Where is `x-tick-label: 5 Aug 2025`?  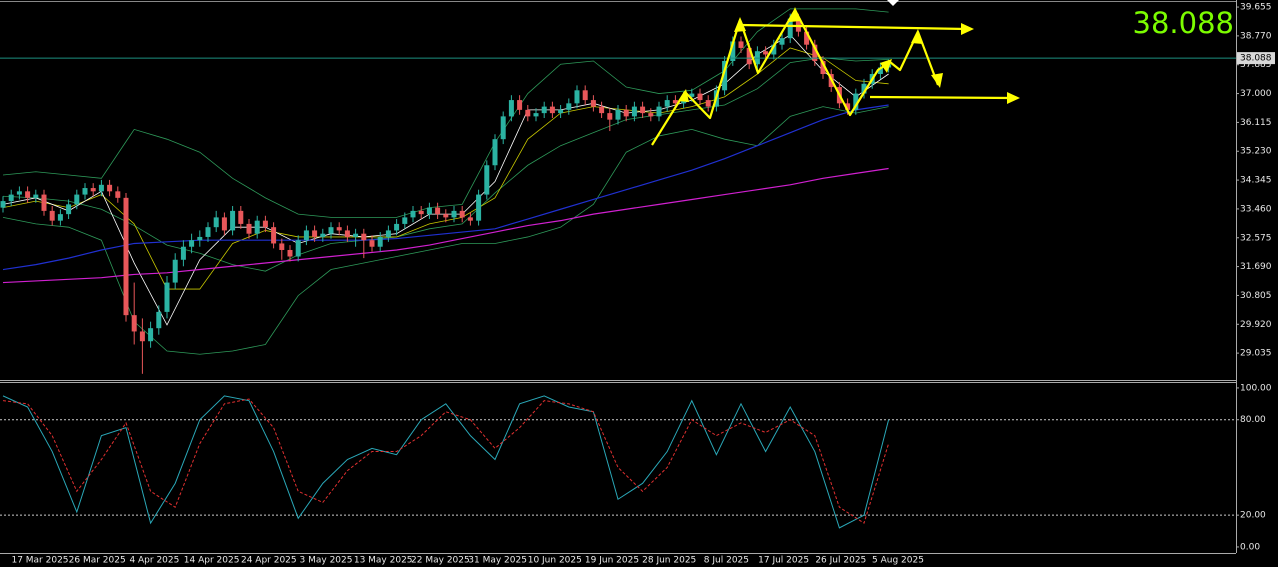 x-tick-label: 5 Aug 2025 is located at coordinates (898, 561).